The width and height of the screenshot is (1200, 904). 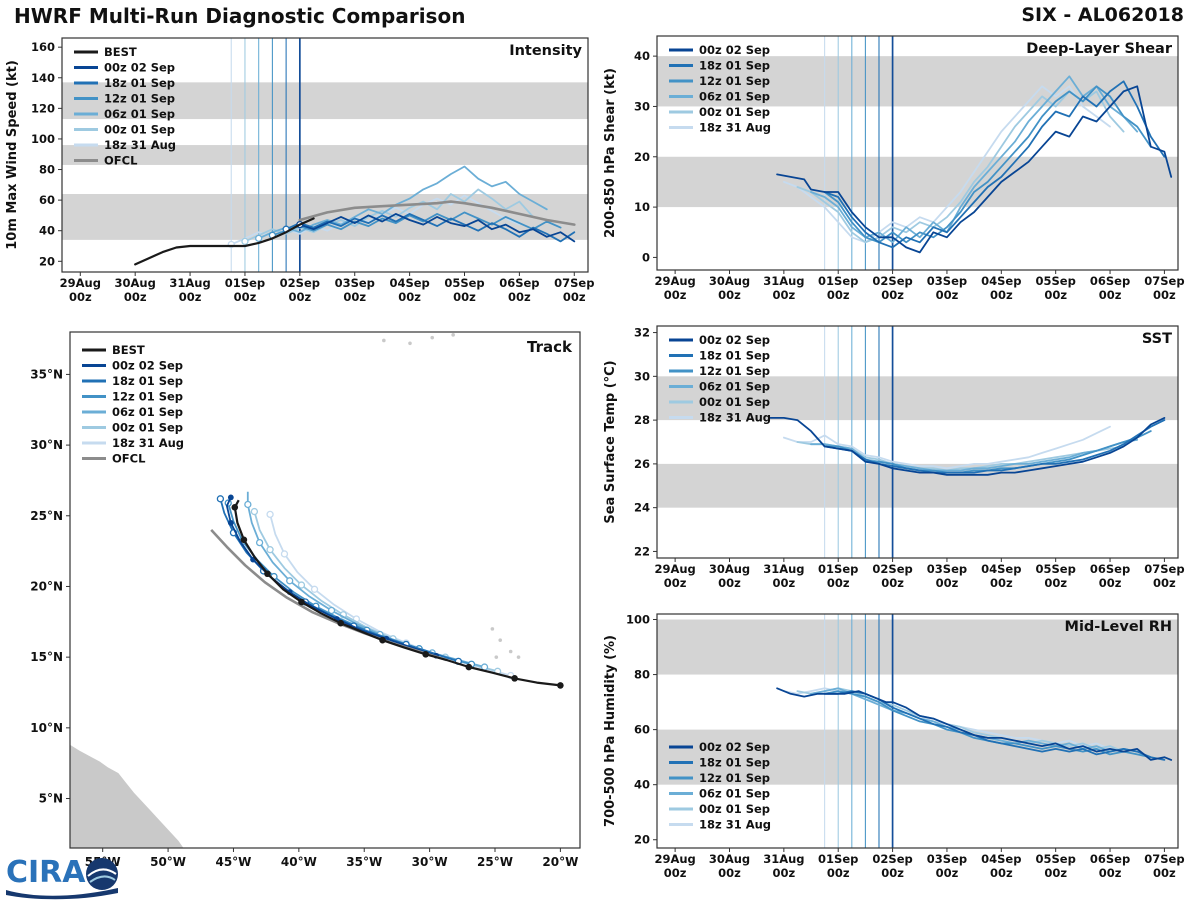 I want to click on svg-text: 10°N, so click(x=46, y=728).